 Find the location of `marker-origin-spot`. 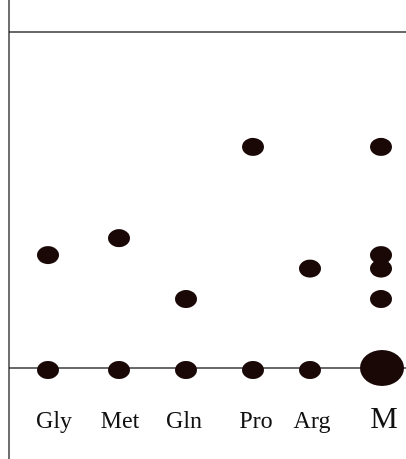

marker-origin-spot is located at coordinates (382, 368).